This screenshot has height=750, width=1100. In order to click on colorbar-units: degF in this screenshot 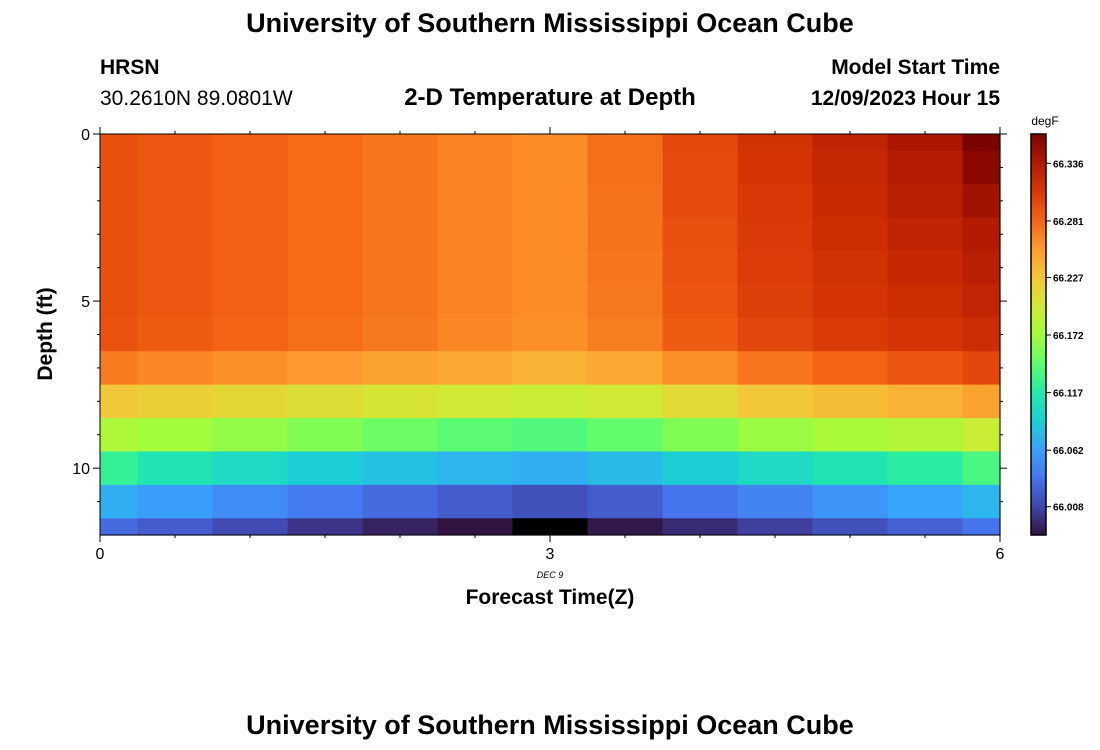, I will do `click(1044, 121)`.